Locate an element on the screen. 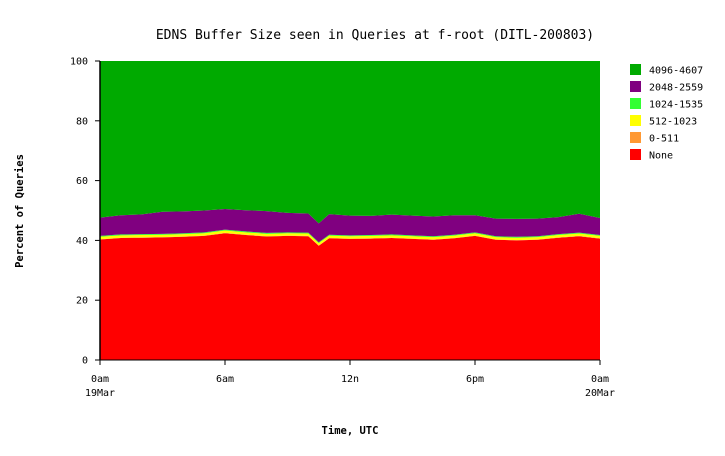 This screenshot has height=456, width=725. legend-label: 2048-2559 is located at coordinates (676, 88).